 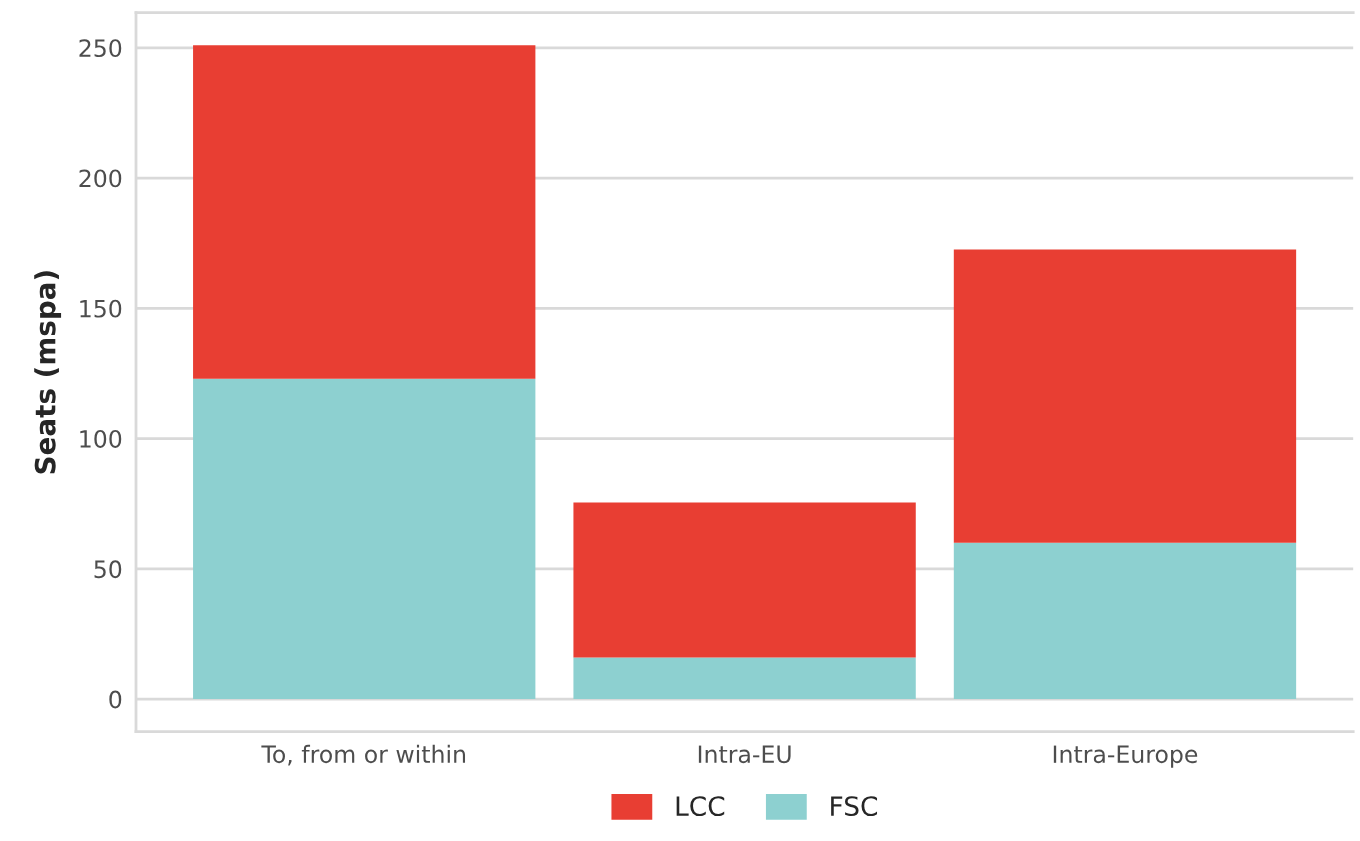 I want to click on y-axis-title: Seats (mspa), so click(x=48, y=372).